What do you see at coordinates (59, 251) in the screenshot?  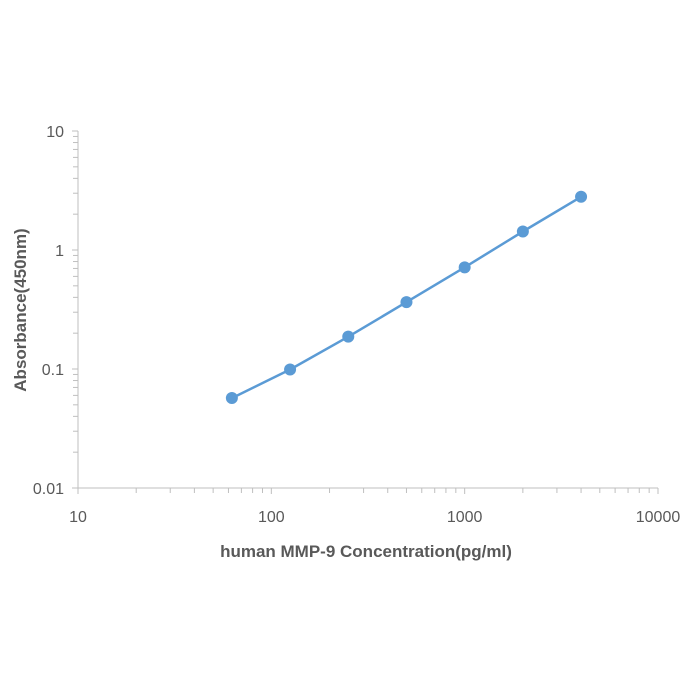 I see `y-tick-label: 1` at bounding box center [59, 251].